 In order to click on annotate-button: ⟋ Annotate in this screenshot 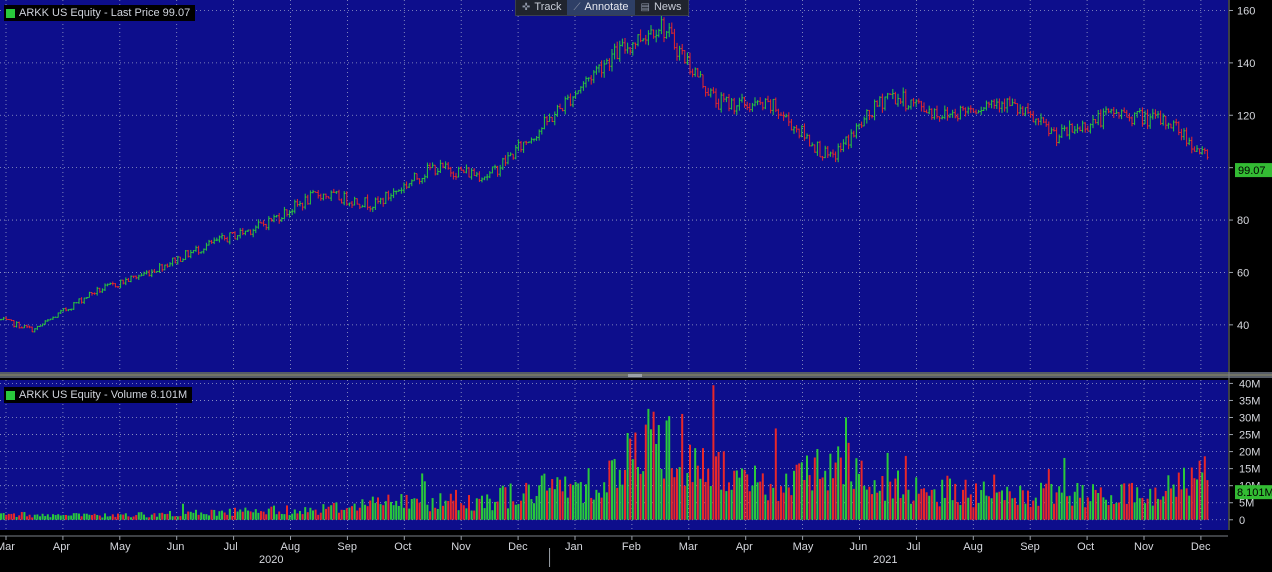, I will do `click(601, 7)`.